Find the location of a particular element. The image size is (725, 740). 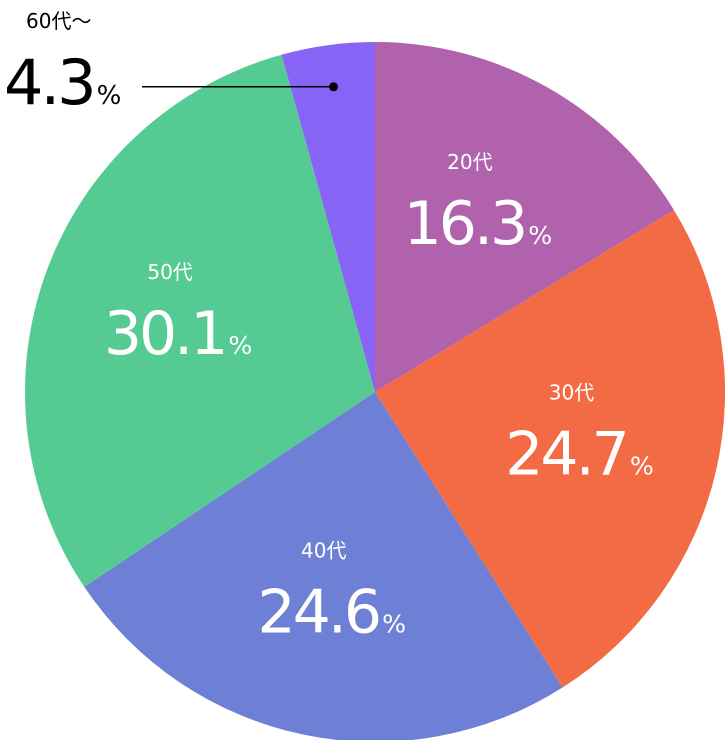

pie-slice is located at coordinates (328, 217).